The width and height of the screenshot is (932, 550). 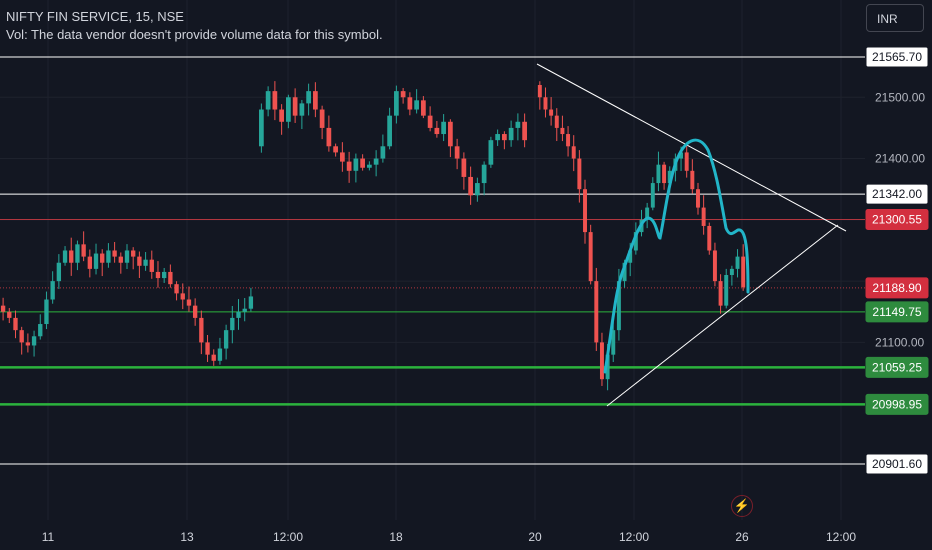 What do you see at coordinates (187, 537) in the screenshot?
I see `time-tick-label: 13` at bounding box center [187, 537].